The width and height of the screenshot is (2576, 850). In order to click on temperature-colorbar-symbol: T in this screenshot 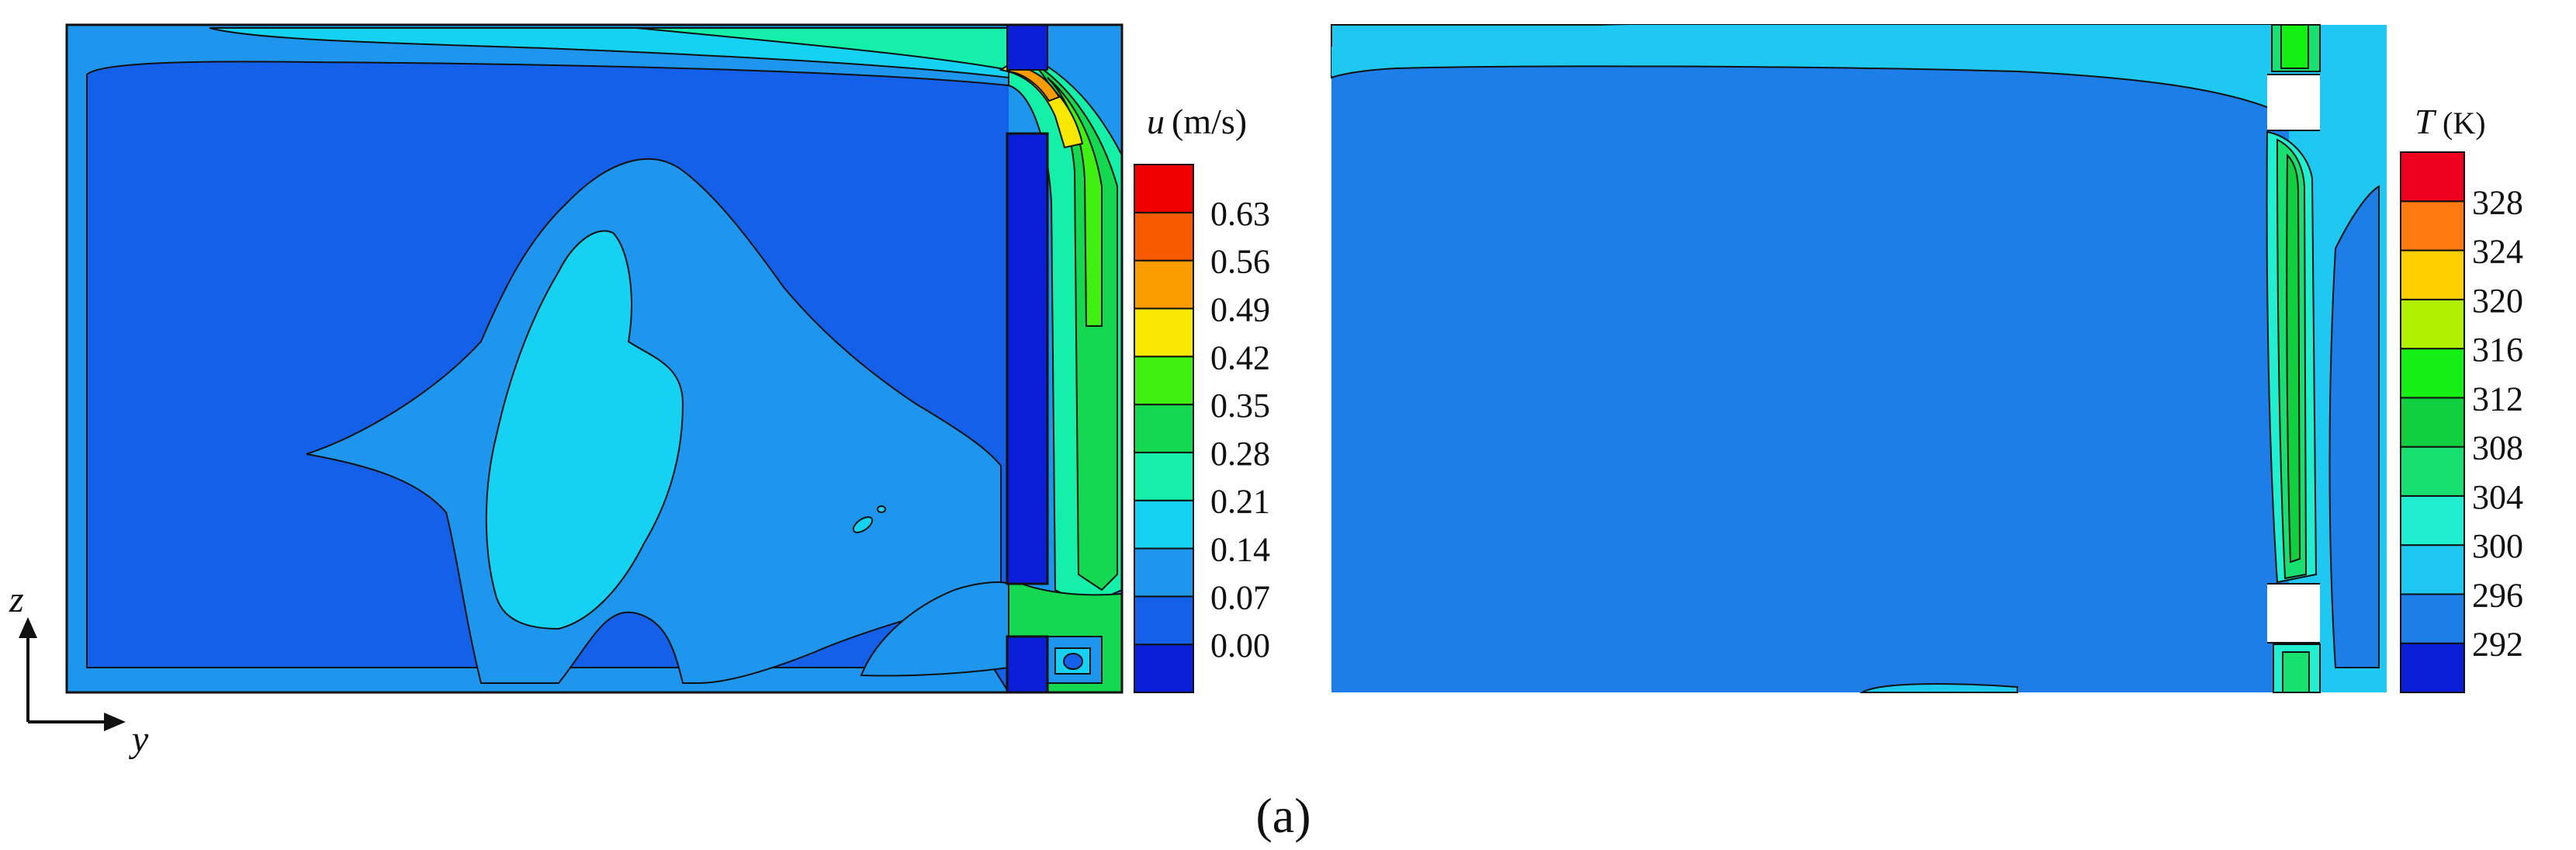, I will do `click(2426, 121)`.